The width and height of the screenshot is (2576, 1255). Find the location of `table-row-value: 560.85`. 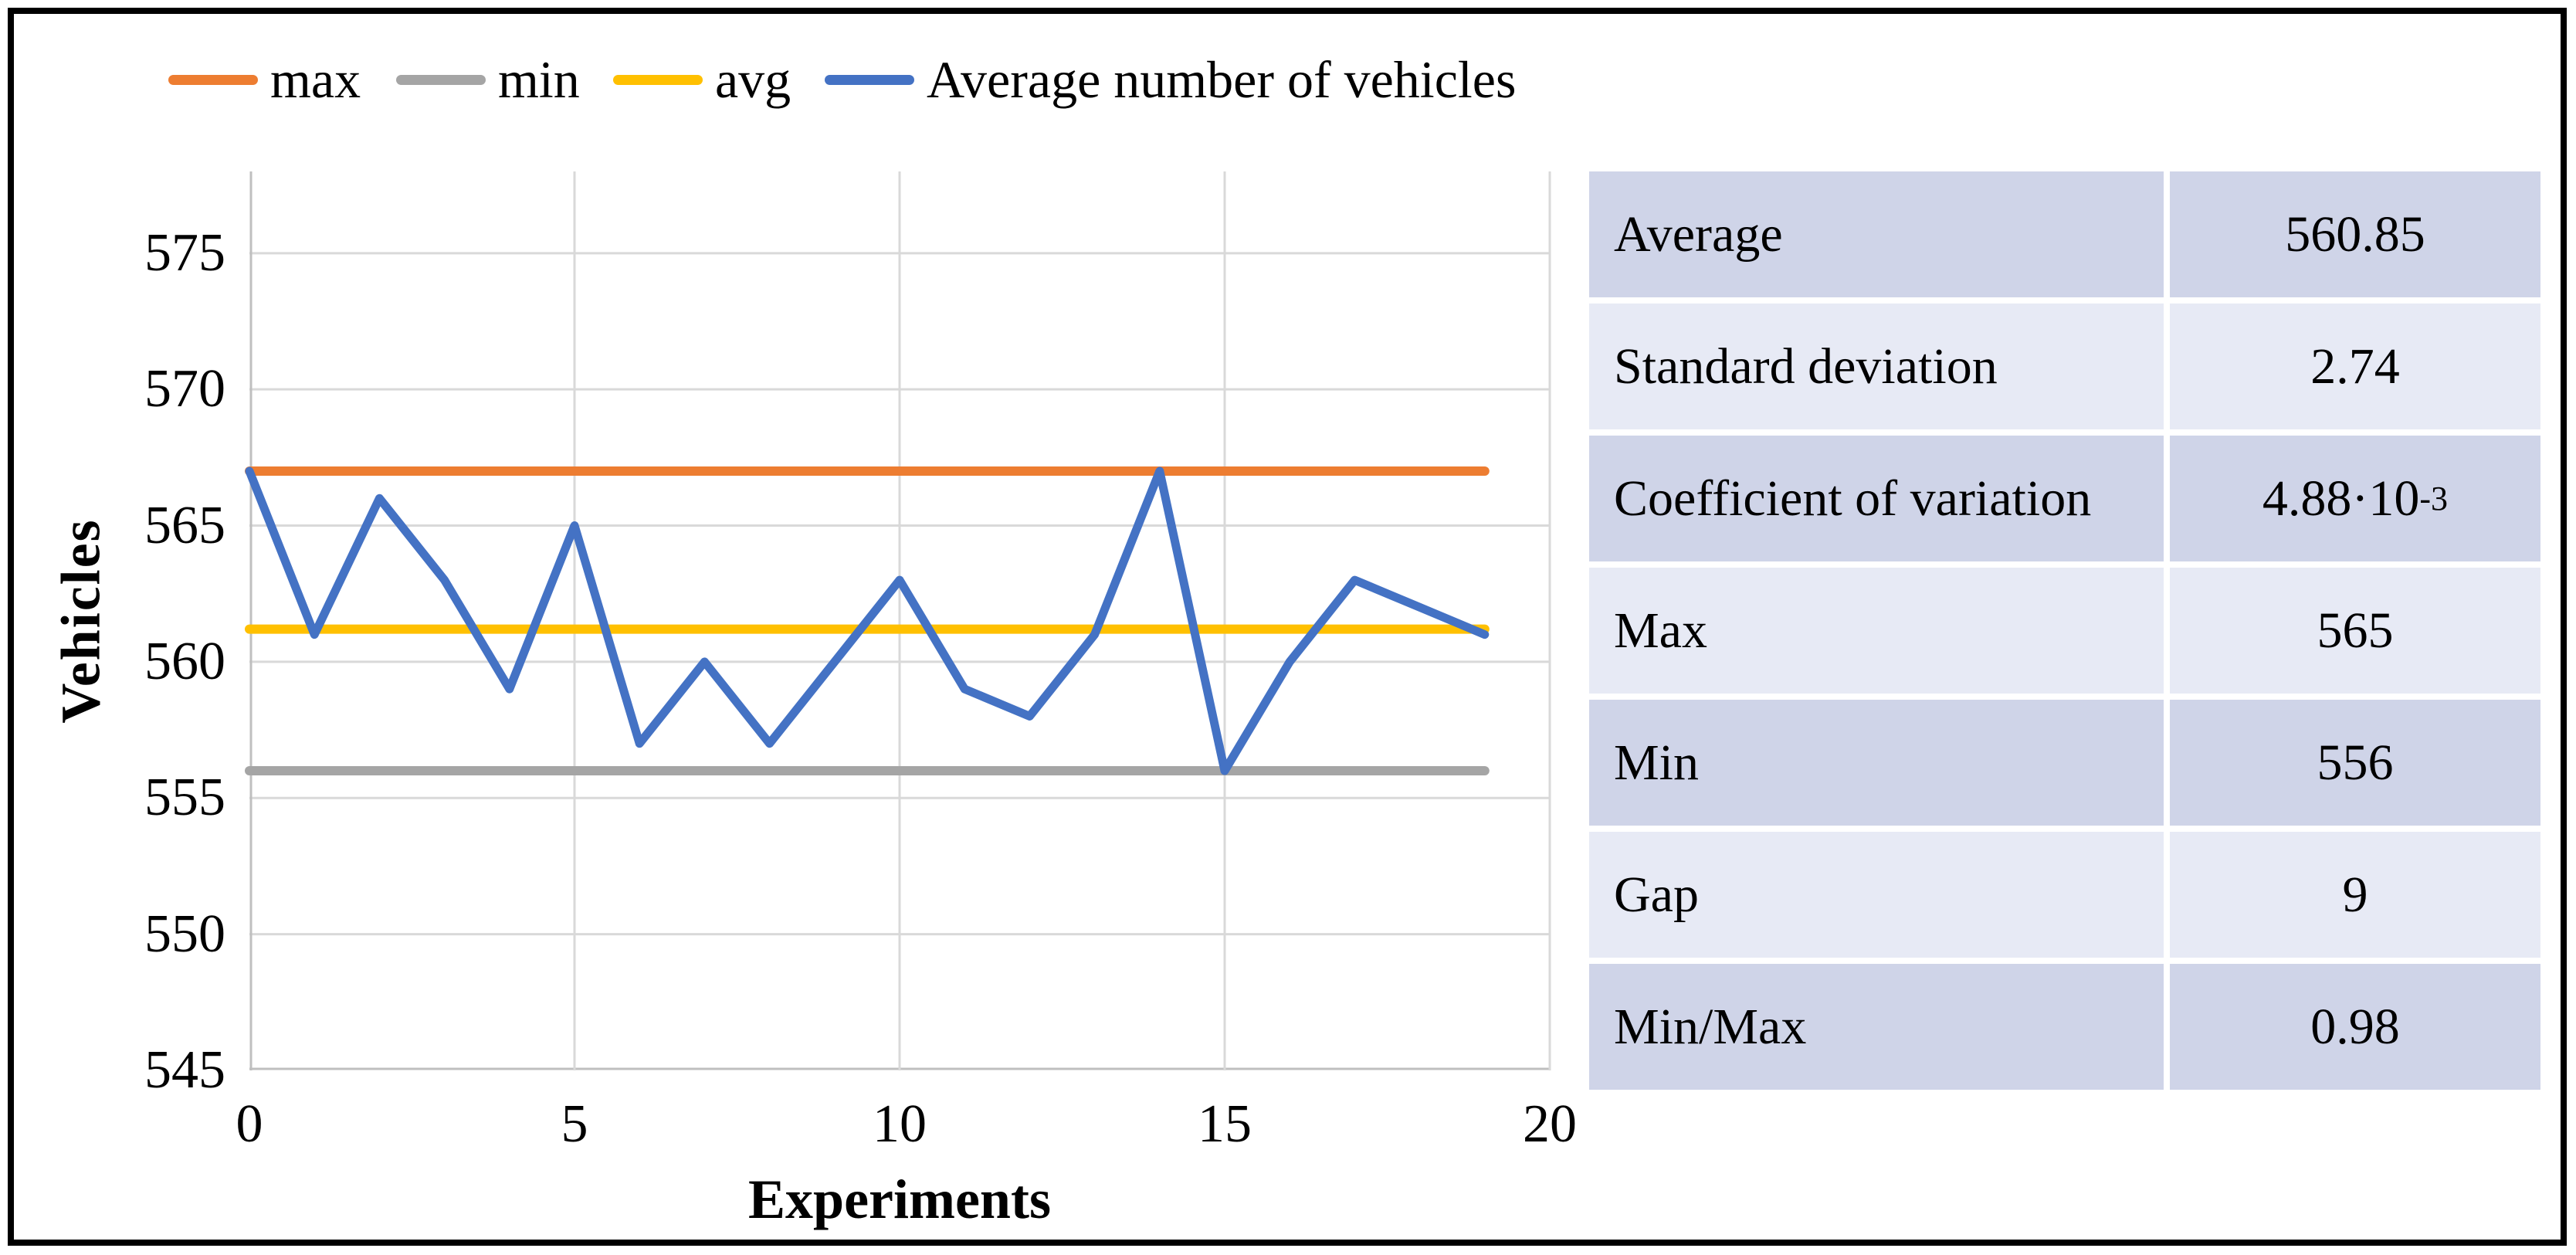

table-row-value: 560.85 is located at coordinates (2355, 234).